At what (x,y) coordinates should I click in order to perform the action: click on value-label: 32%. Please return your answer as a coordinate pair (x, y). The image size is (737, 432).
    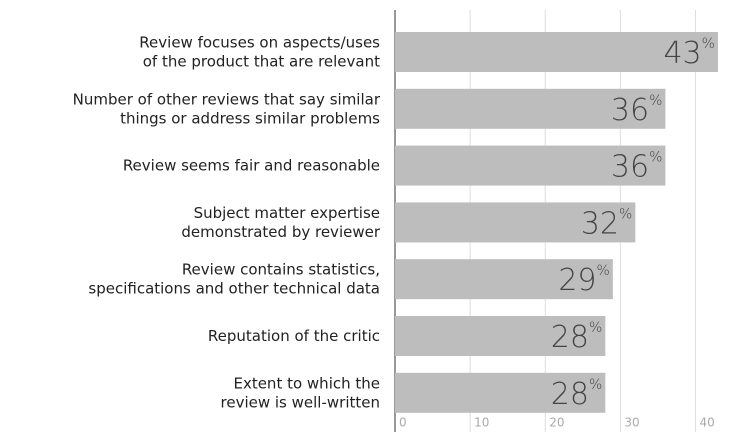
    Looking at the image, I should click on (607, 223).